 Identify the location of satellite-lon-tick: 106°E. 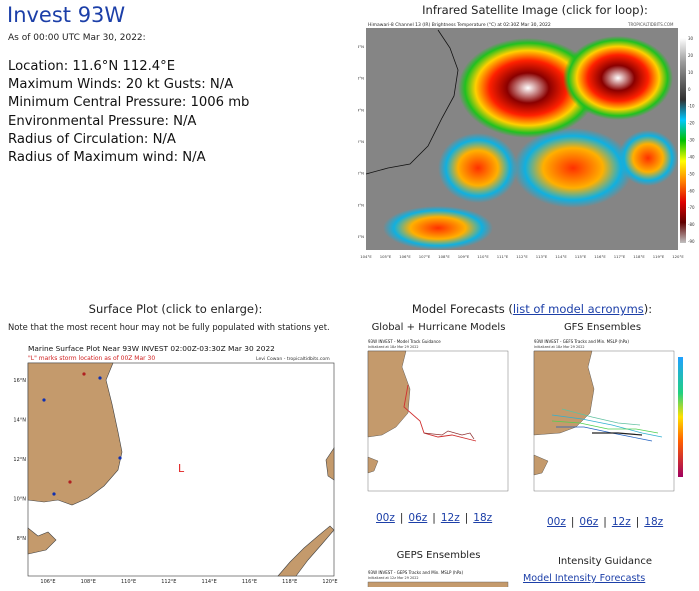
(405, 256).